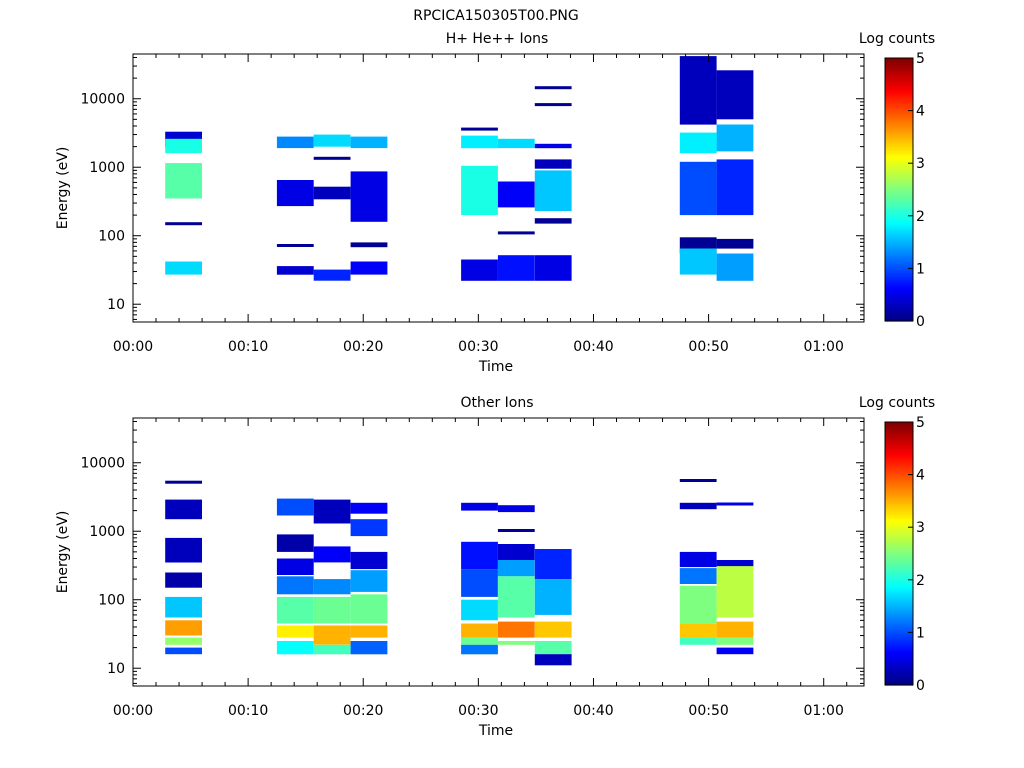 Image resolution: width=1024 pixels, height=768 pixels. I want to click on colorbar-label: Log counts, so click(897, 39).